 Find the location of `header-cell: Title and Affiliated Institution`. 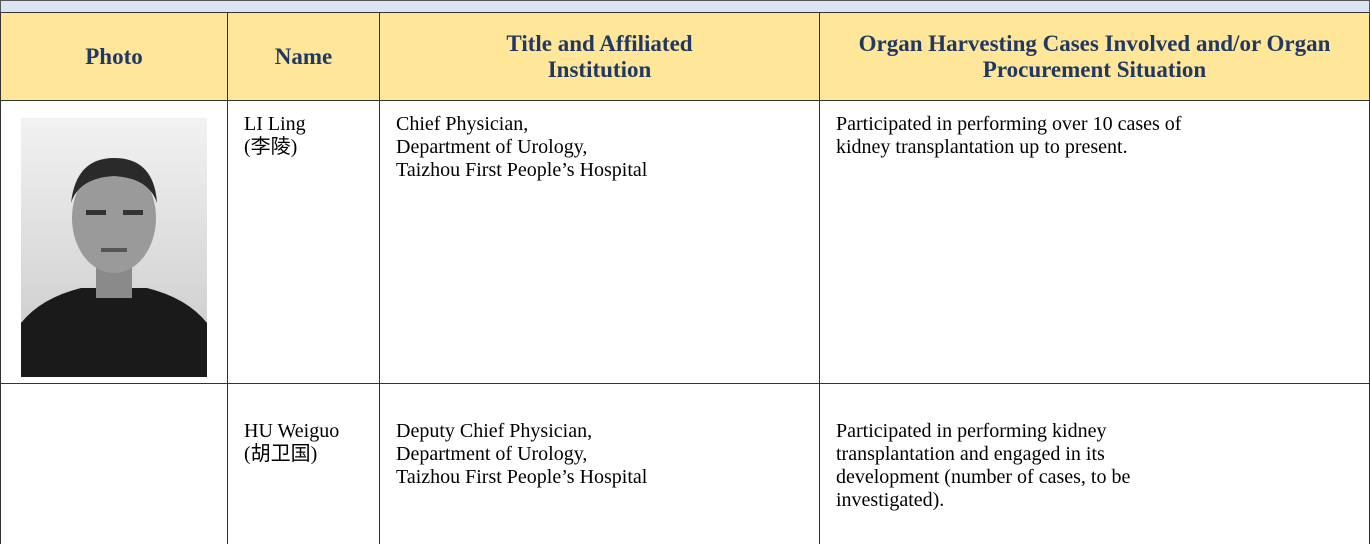

header-cell: Title and Affiliated Institution is located at coordinates (600, 56).